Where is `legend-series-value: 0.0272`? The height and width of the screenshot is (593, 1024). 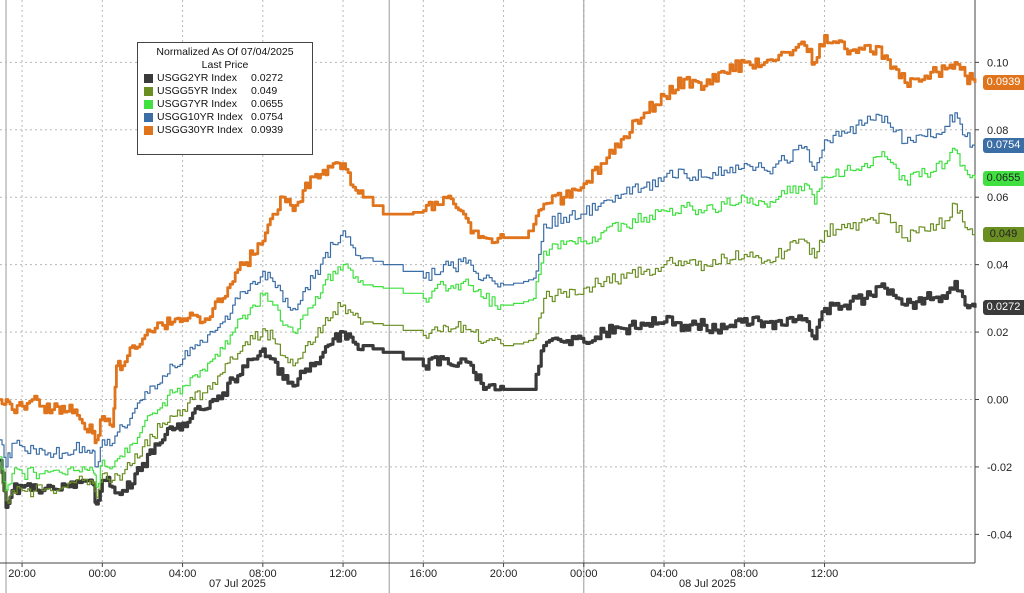 legend-series-value: 0.0272 is located at coordinates (267, 78).